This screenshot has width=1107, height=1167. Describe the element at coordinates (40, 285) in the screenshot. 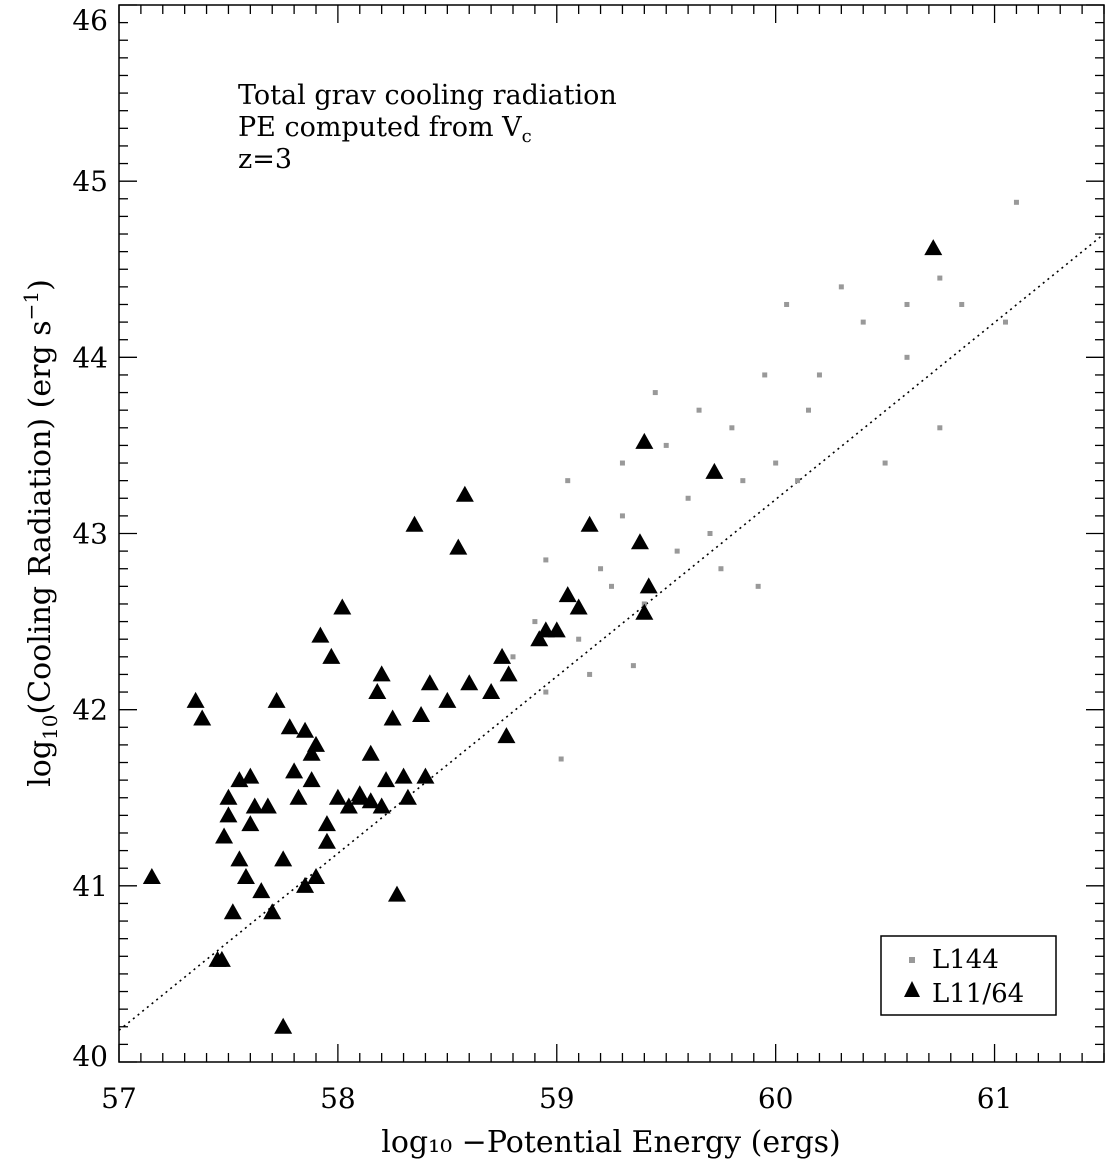

I see `y-axis-title-close: )` at that location.